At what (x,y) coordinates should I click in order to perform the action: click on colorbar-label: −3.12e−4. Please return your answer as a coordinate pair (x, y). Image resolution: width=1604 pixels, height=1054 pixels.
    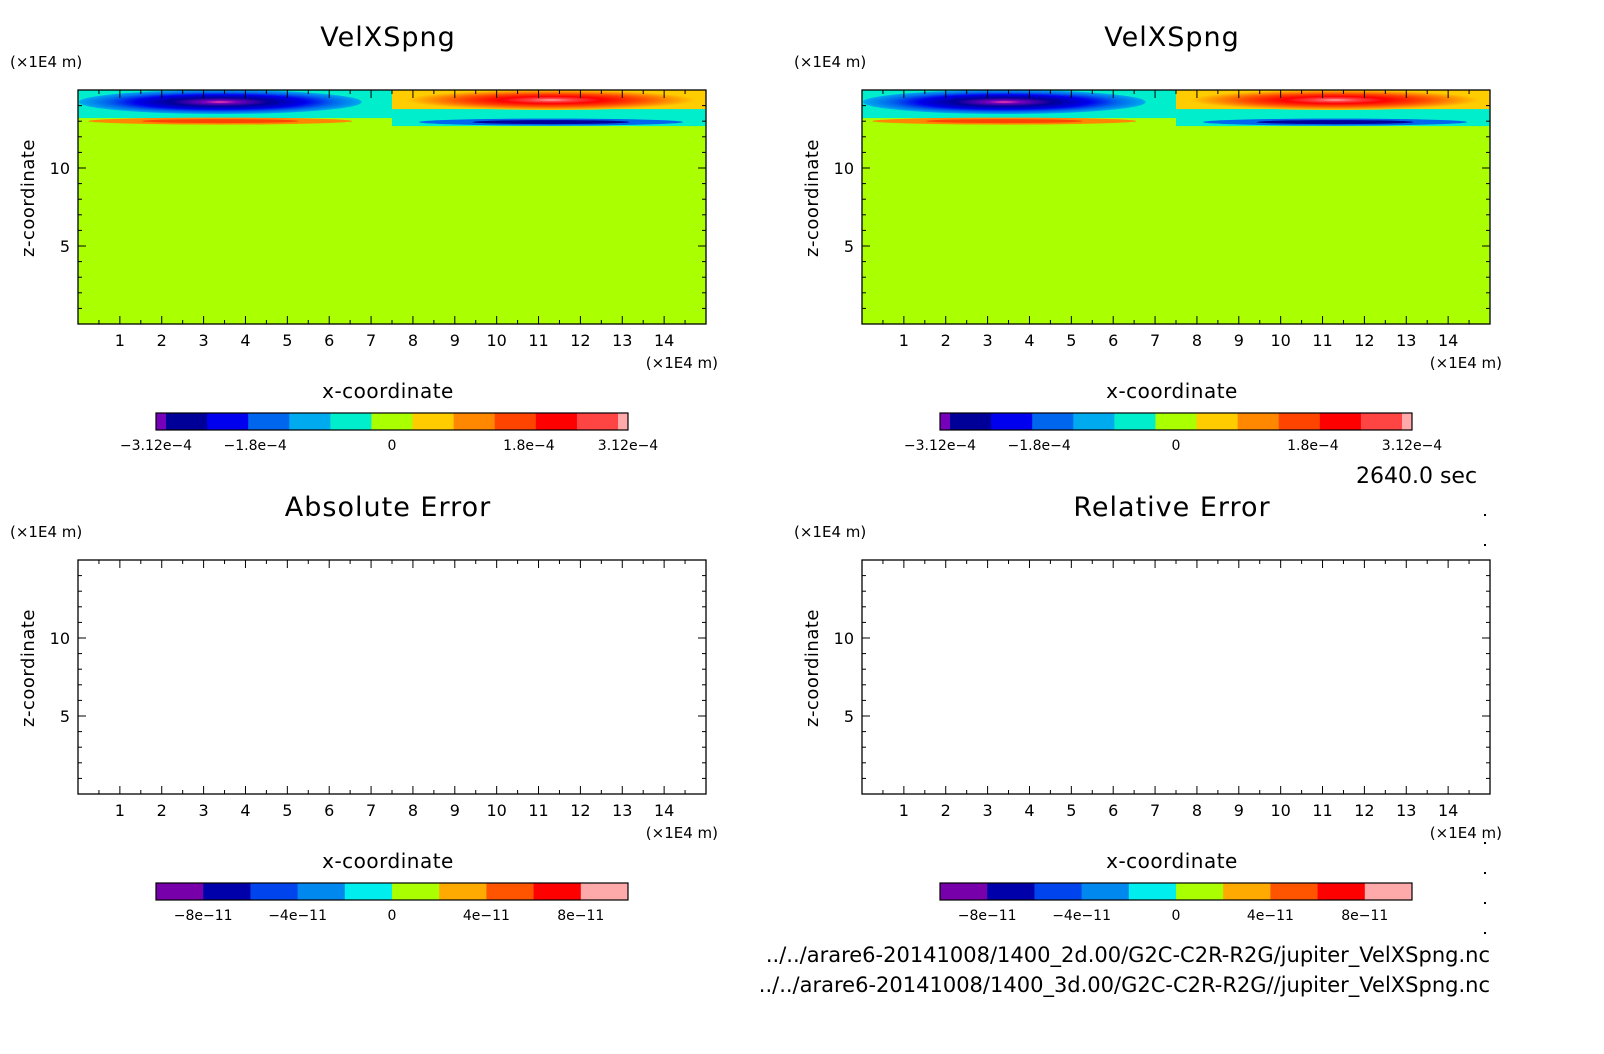
    Looking at the image, I should click on (156, 446).